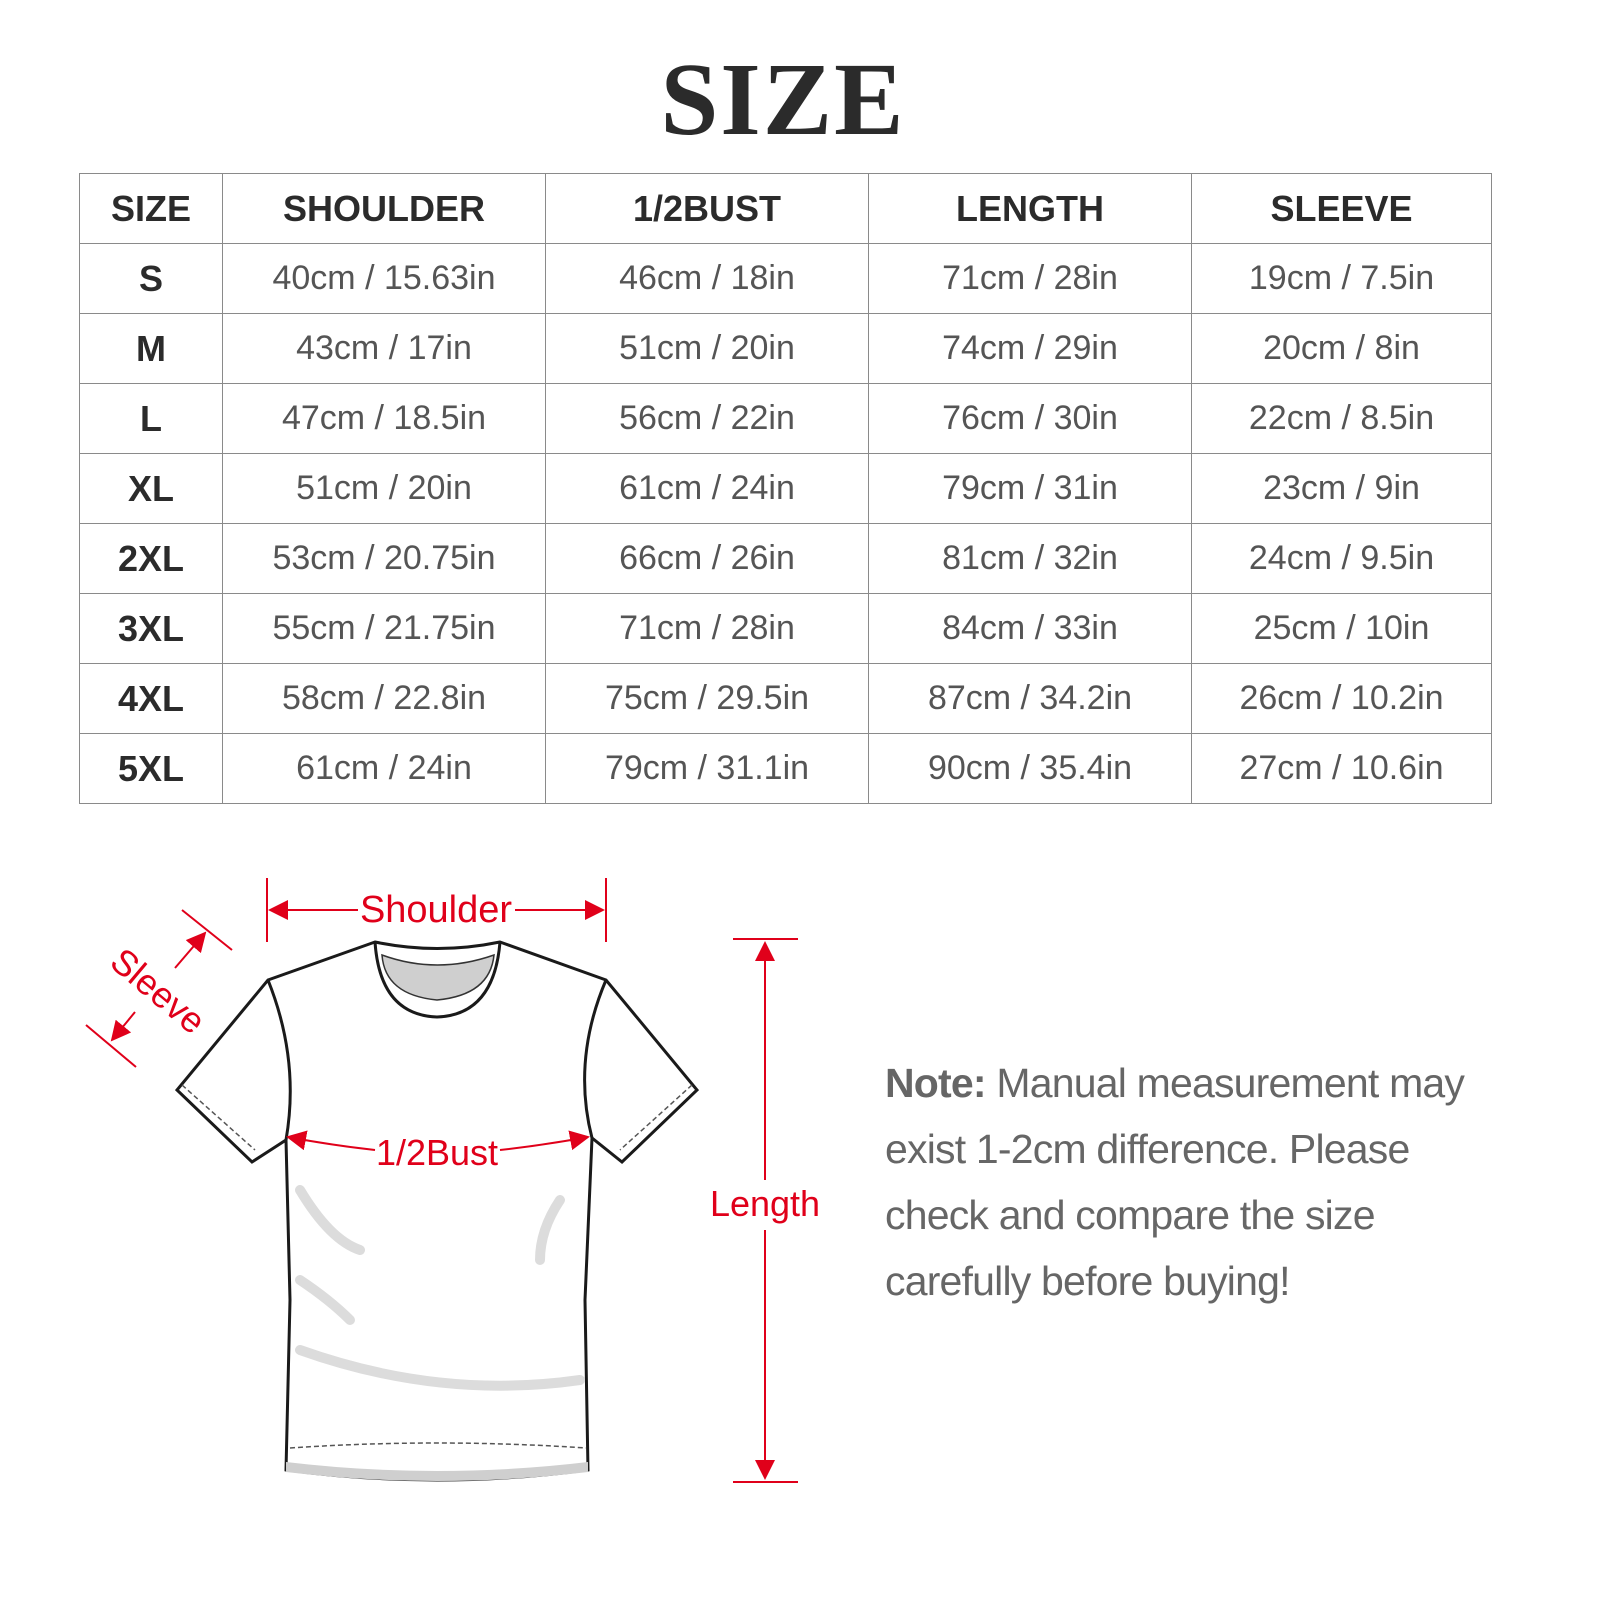  Describe the element at coordinates (1341, 418) in the screenshot. I see `measurement-cell: 22cm / 8.5in` at that location.